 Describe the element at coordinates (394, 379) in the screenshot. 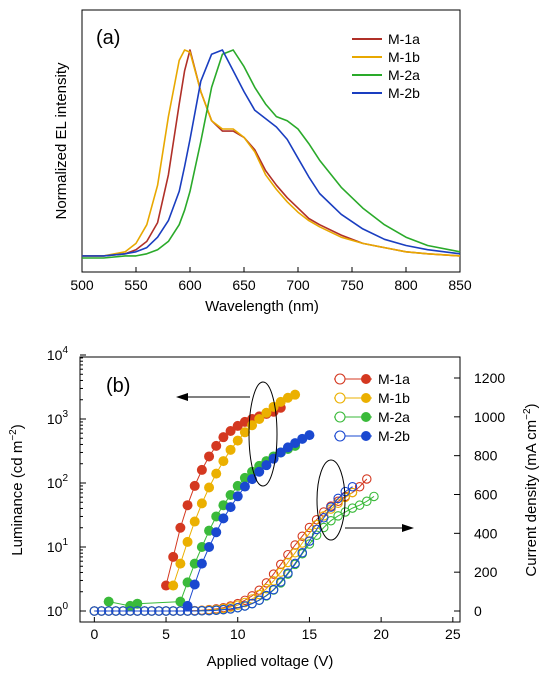

I see `legend-label-m-1a: M-1a` at that location.